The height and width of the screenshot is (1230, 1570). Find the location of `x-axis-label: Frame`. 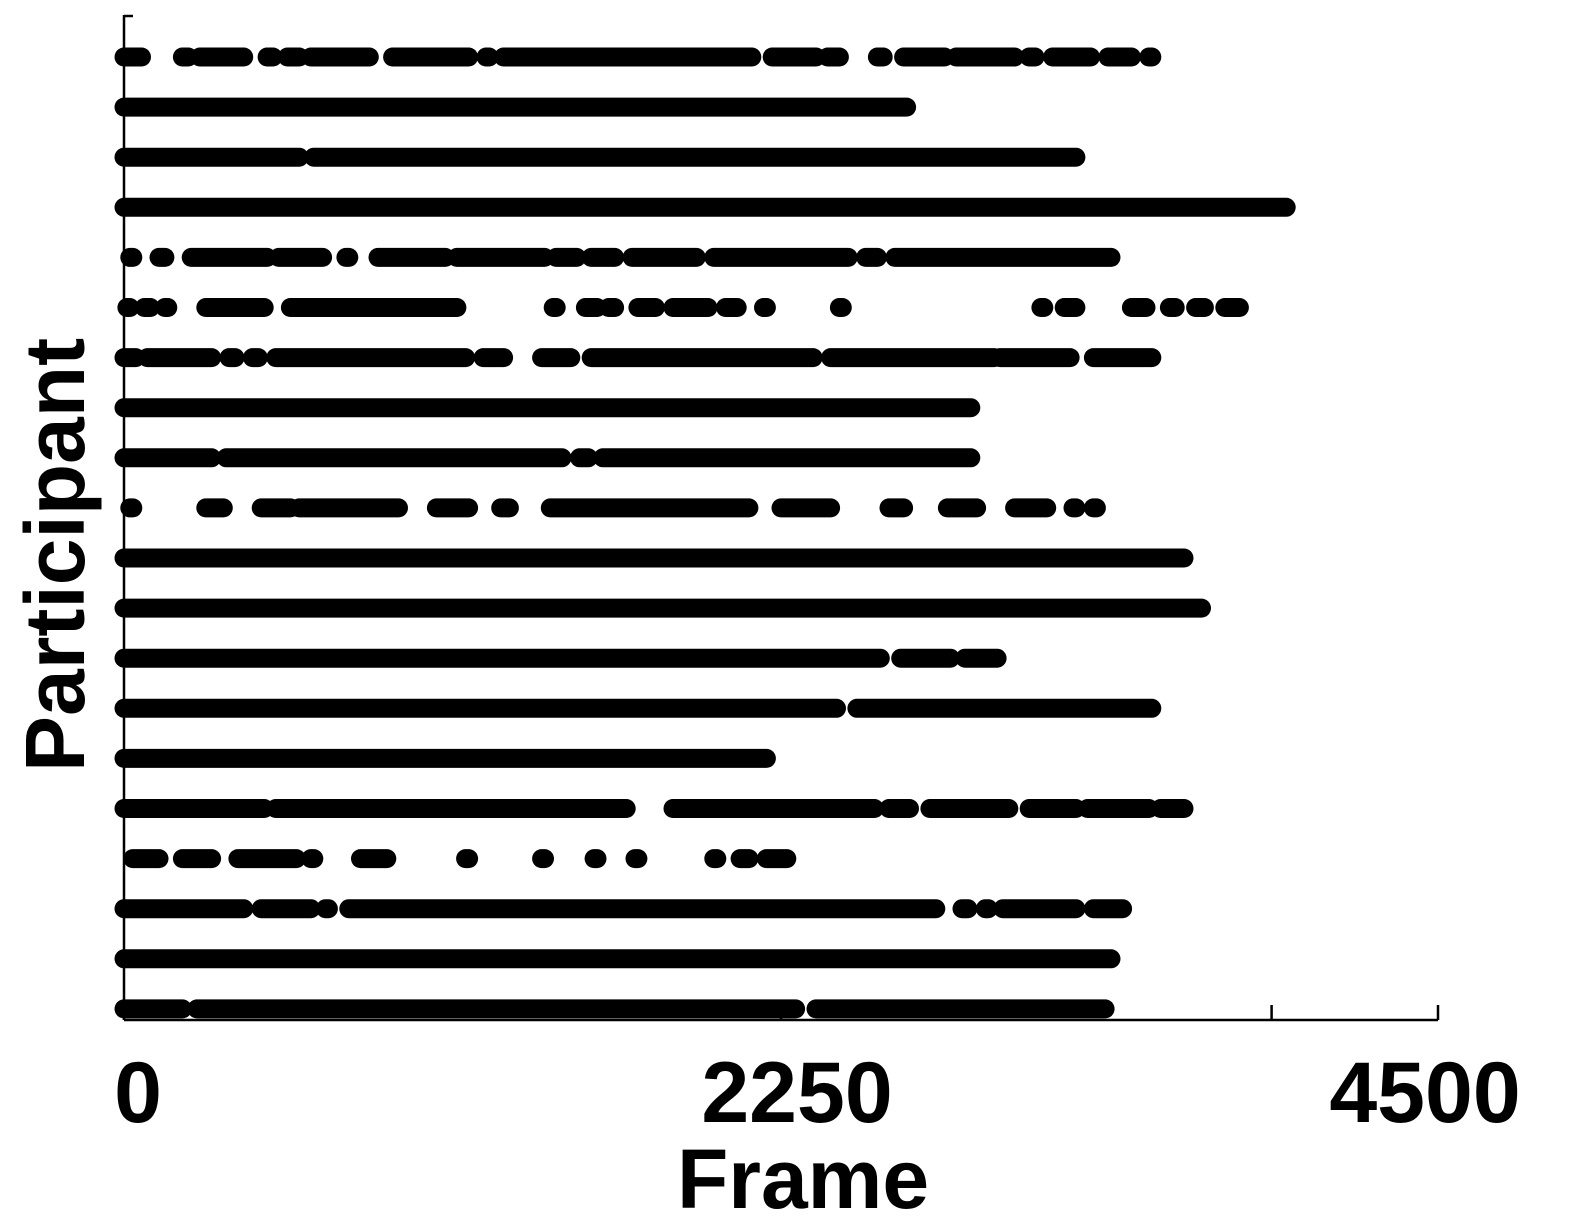

x-axis-label: Frame is located at coordinates (803, 1179).